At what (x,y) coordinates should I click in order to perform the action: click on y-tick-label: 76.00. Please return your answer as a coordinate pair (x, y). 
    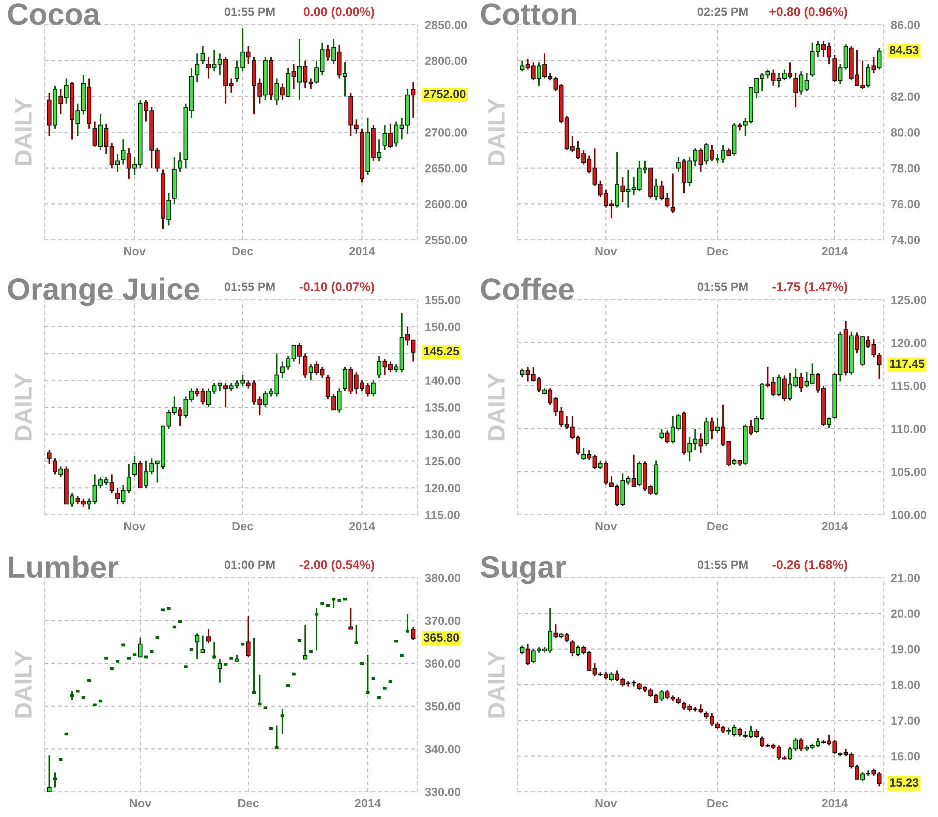
    Looking at the image, I should click on (905, 204).